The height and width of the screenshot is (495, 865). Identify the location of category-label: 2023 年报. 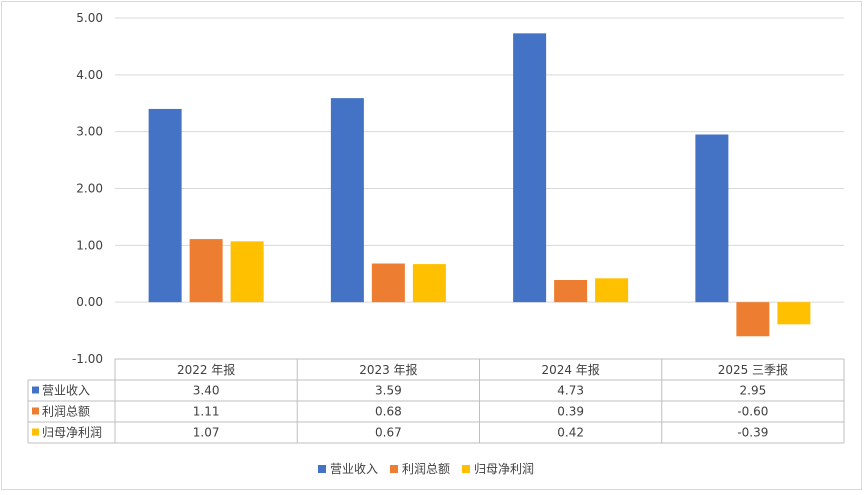
(388, 369).